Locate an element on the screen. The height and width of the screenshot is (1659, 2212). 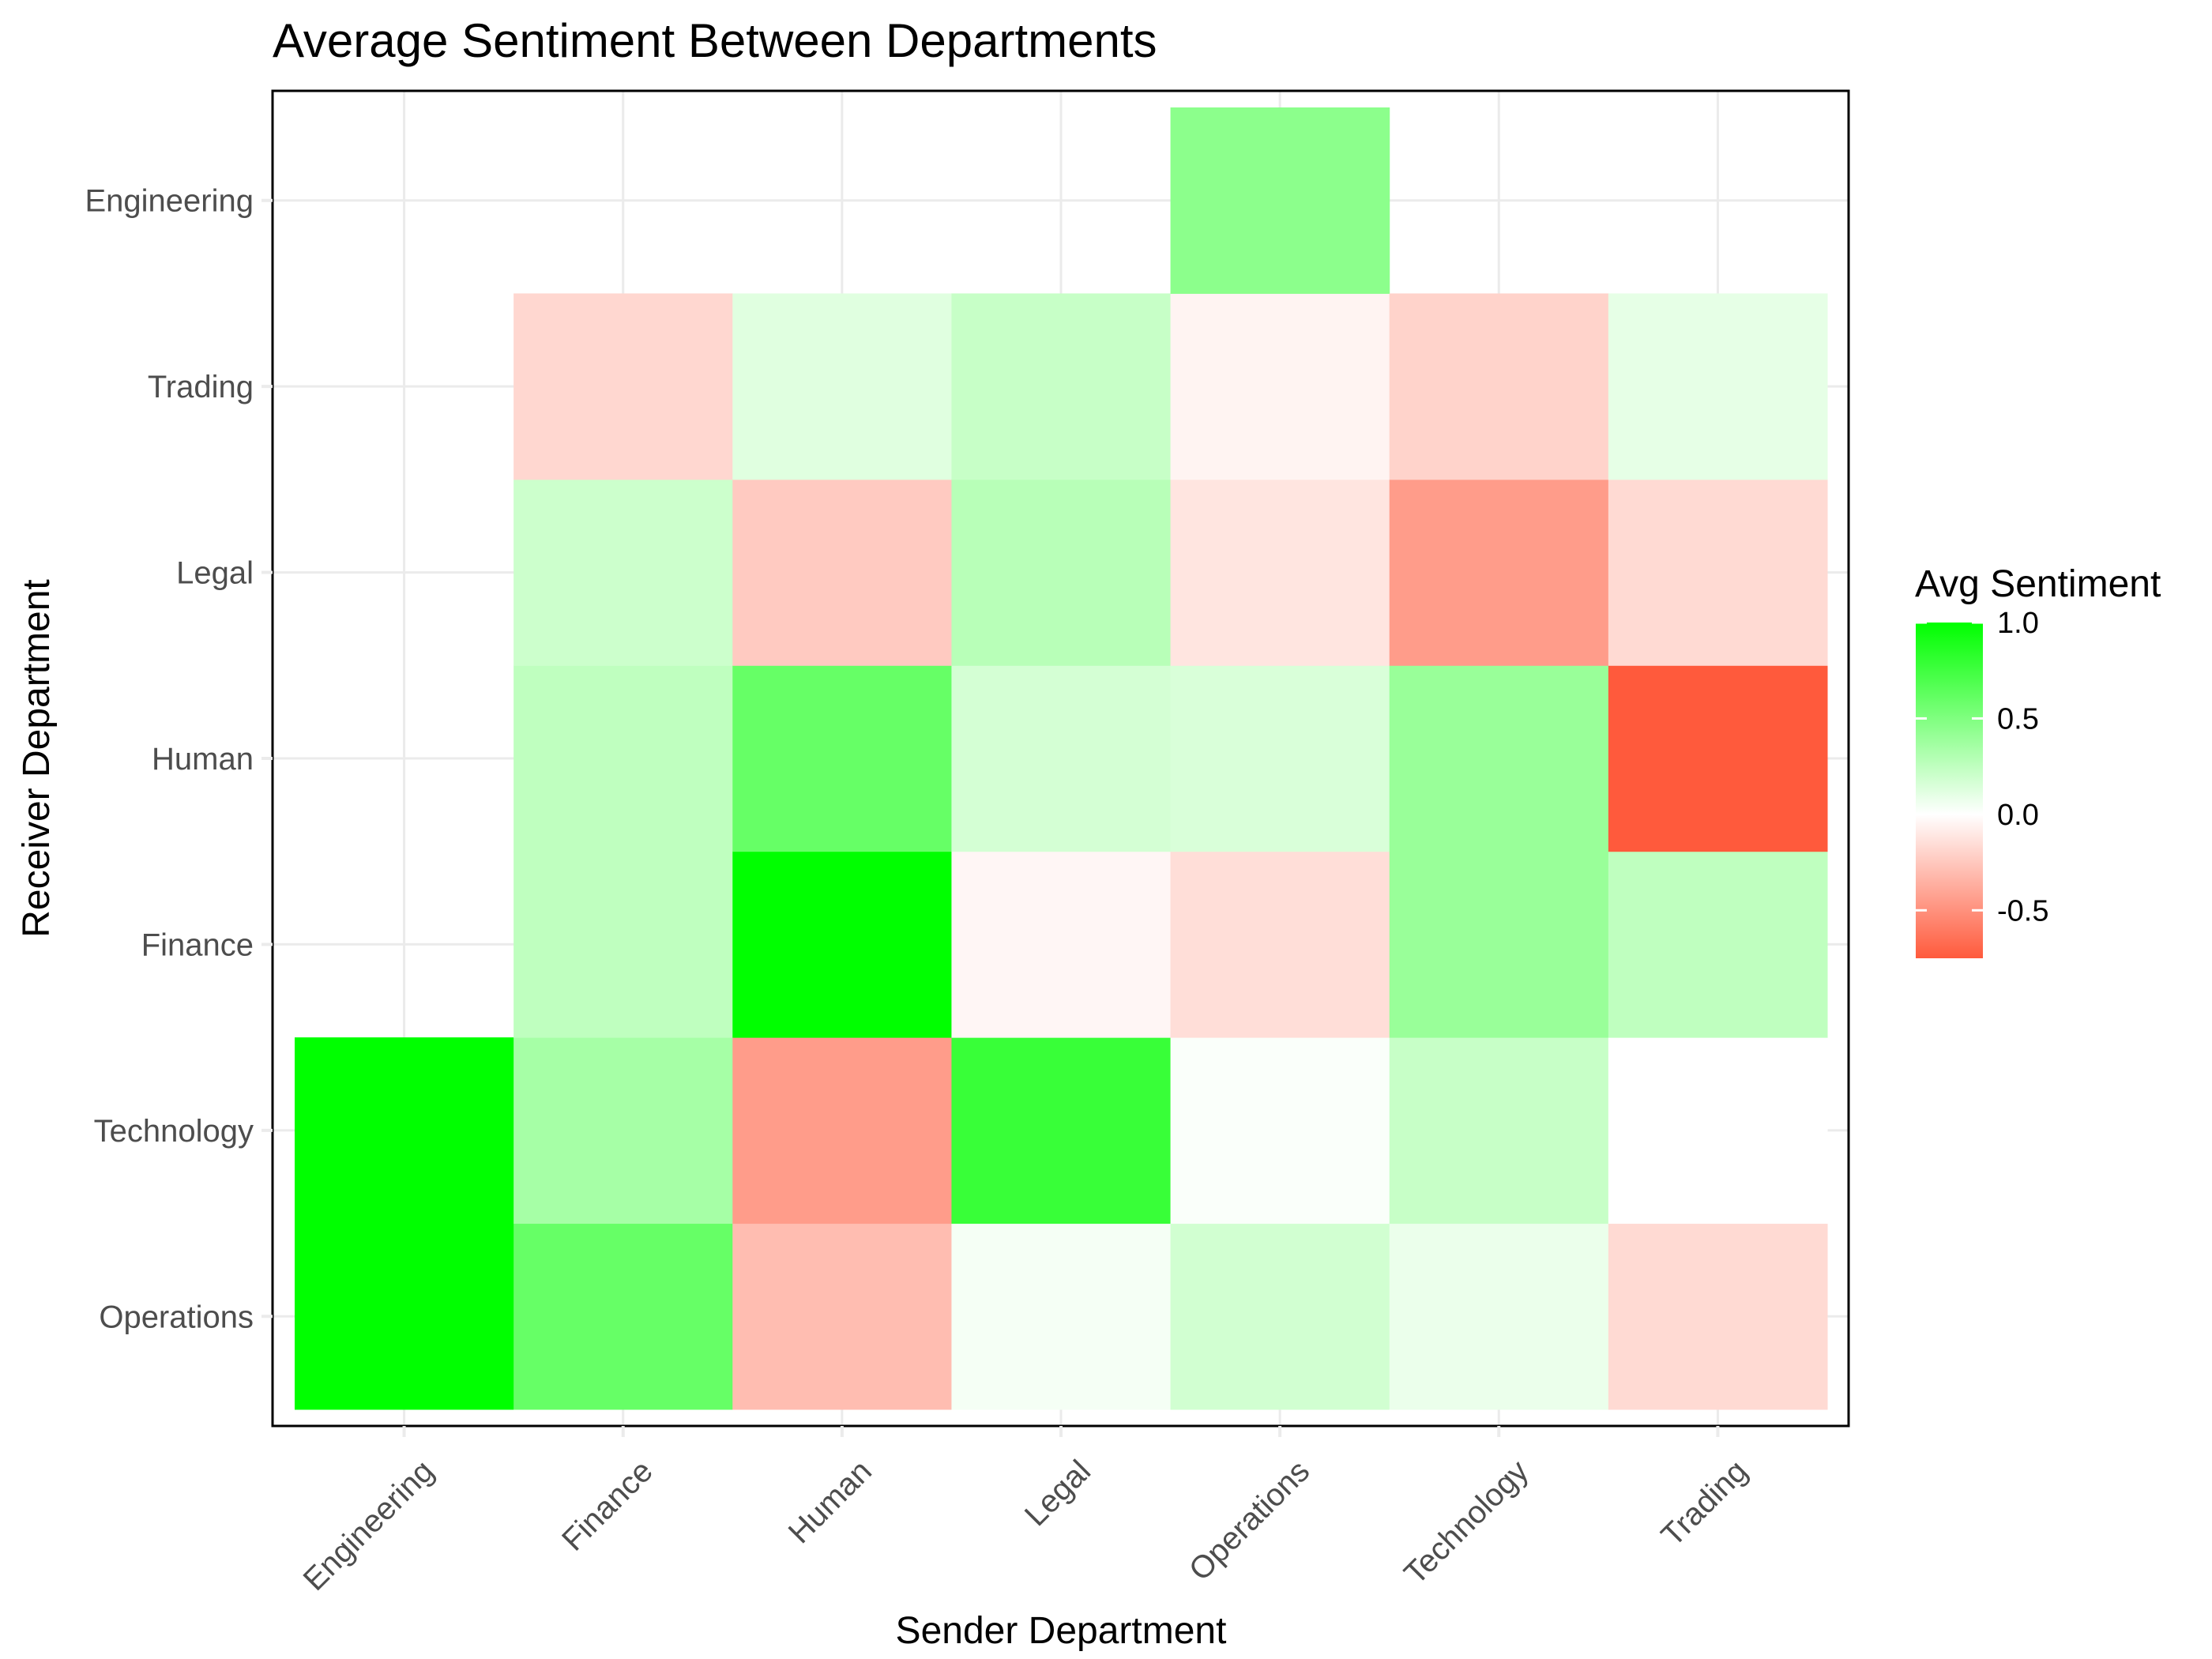
x-axis-title: Sender Department is located at coordinates (1062, 1631).